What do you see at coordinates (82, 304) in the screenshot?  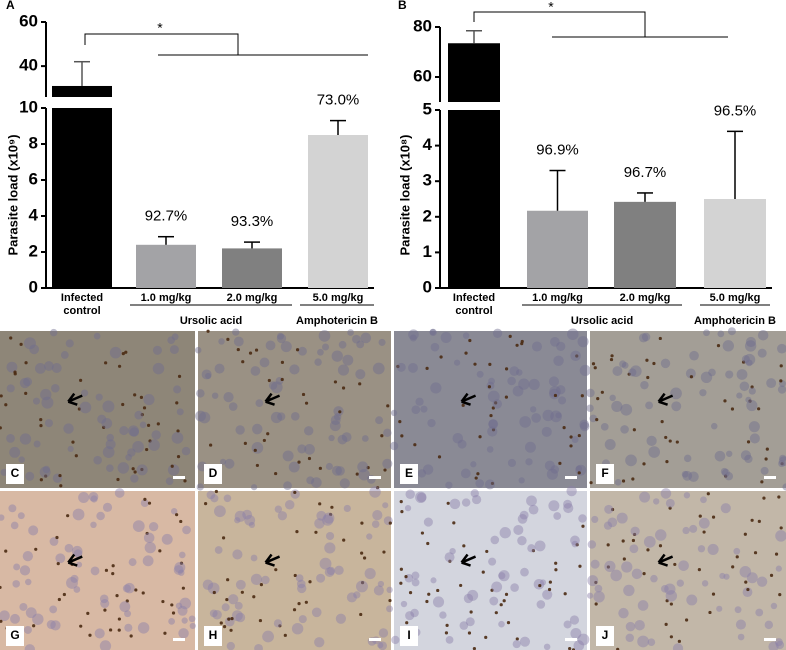 I see `x-tick-label: Infected control` at bounding box center [82, 304].